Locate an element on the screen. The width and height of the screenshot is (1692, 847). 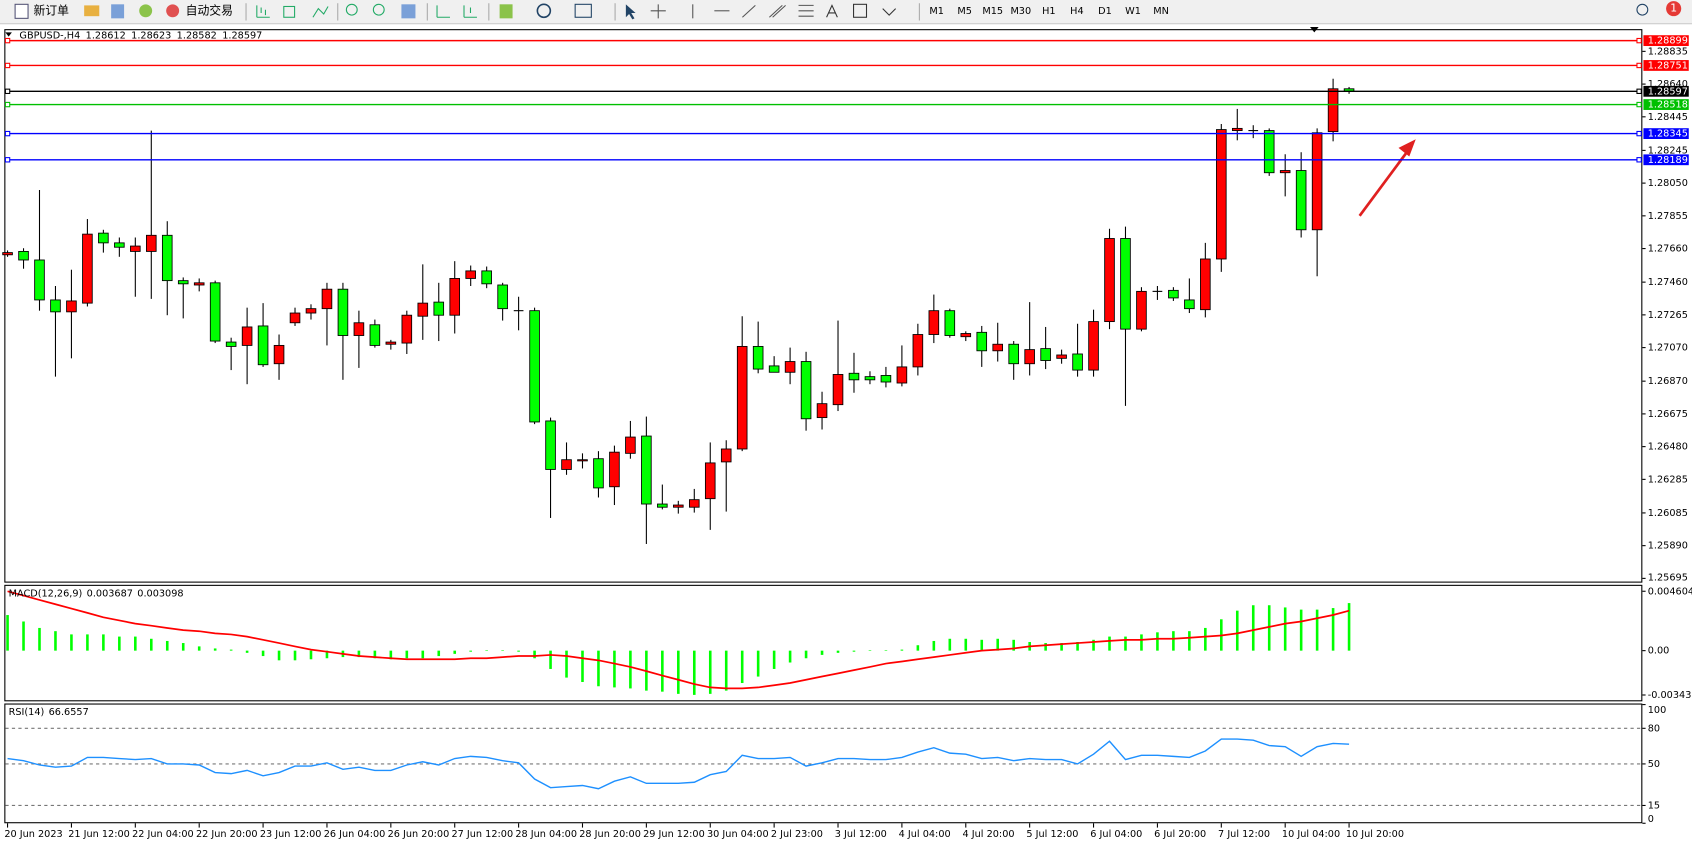
cursor-tool is located at coordinates (630, 12).